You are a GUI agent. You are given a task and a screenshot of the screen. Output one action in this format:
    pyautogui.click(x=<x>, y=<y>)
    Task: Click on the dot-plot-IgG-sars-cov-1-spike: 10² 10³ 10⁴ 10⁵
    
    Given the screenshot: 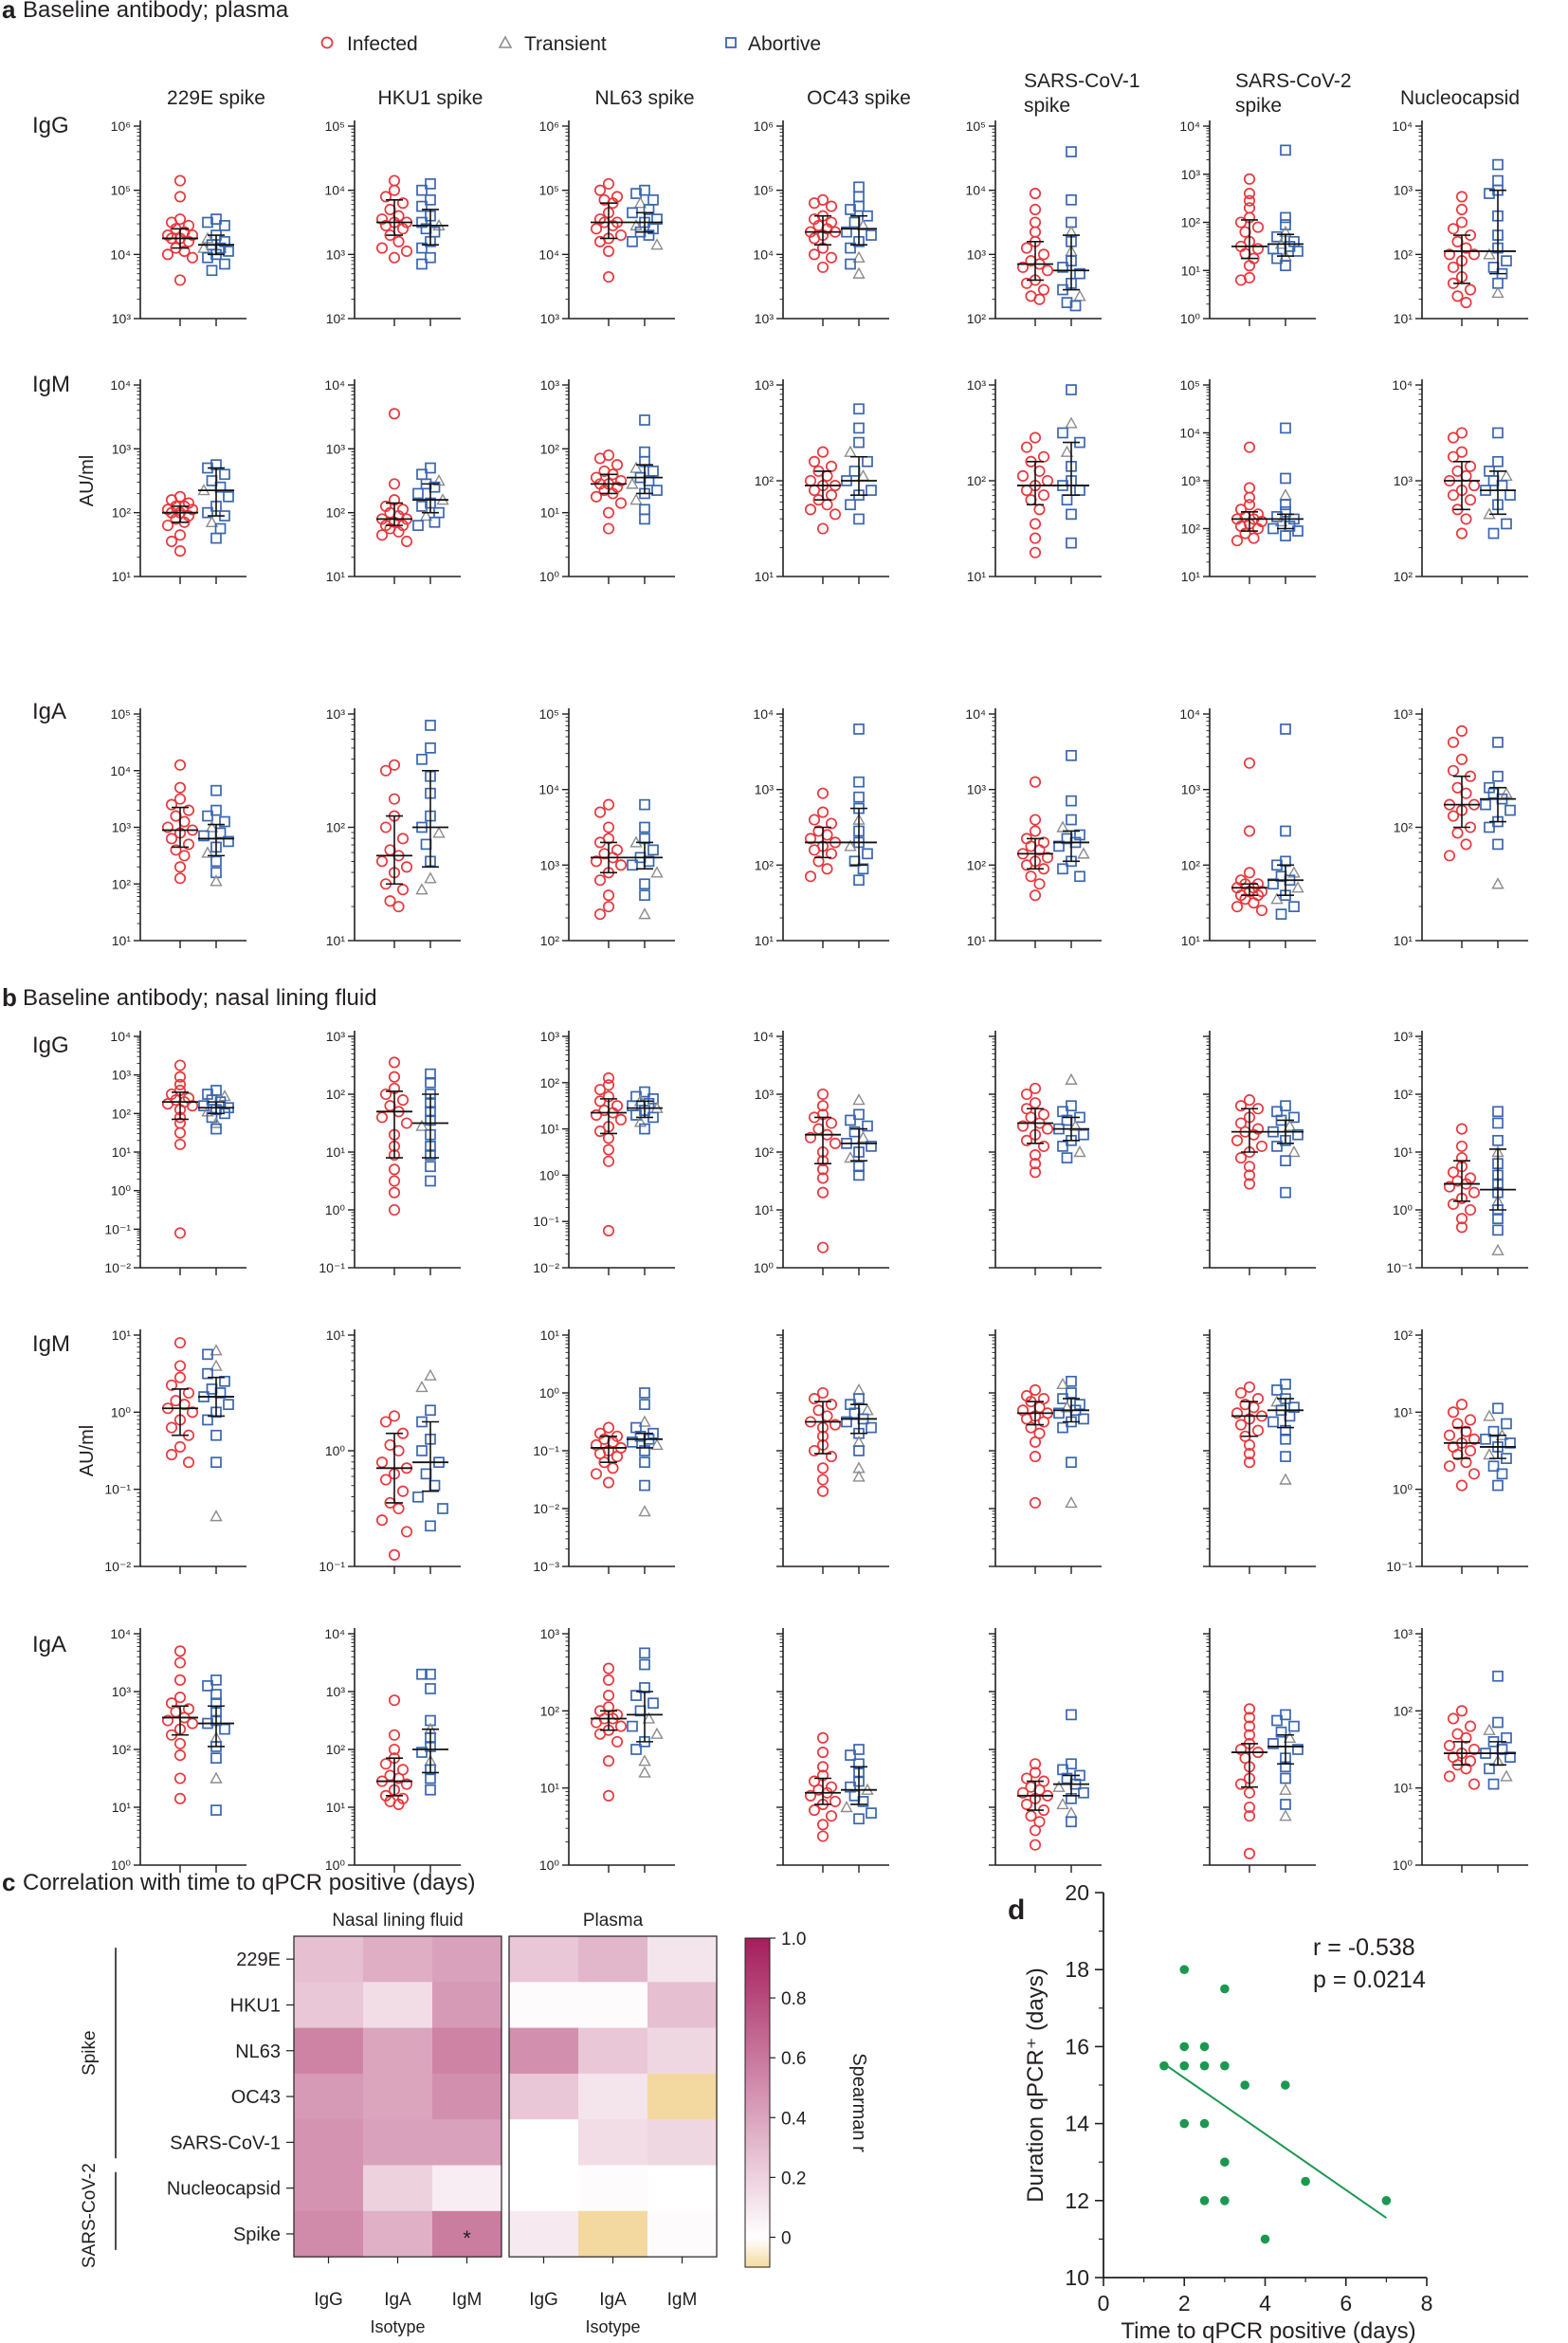 What is the action you would take?
    pyautogui.click(x=1033, y=222)
    